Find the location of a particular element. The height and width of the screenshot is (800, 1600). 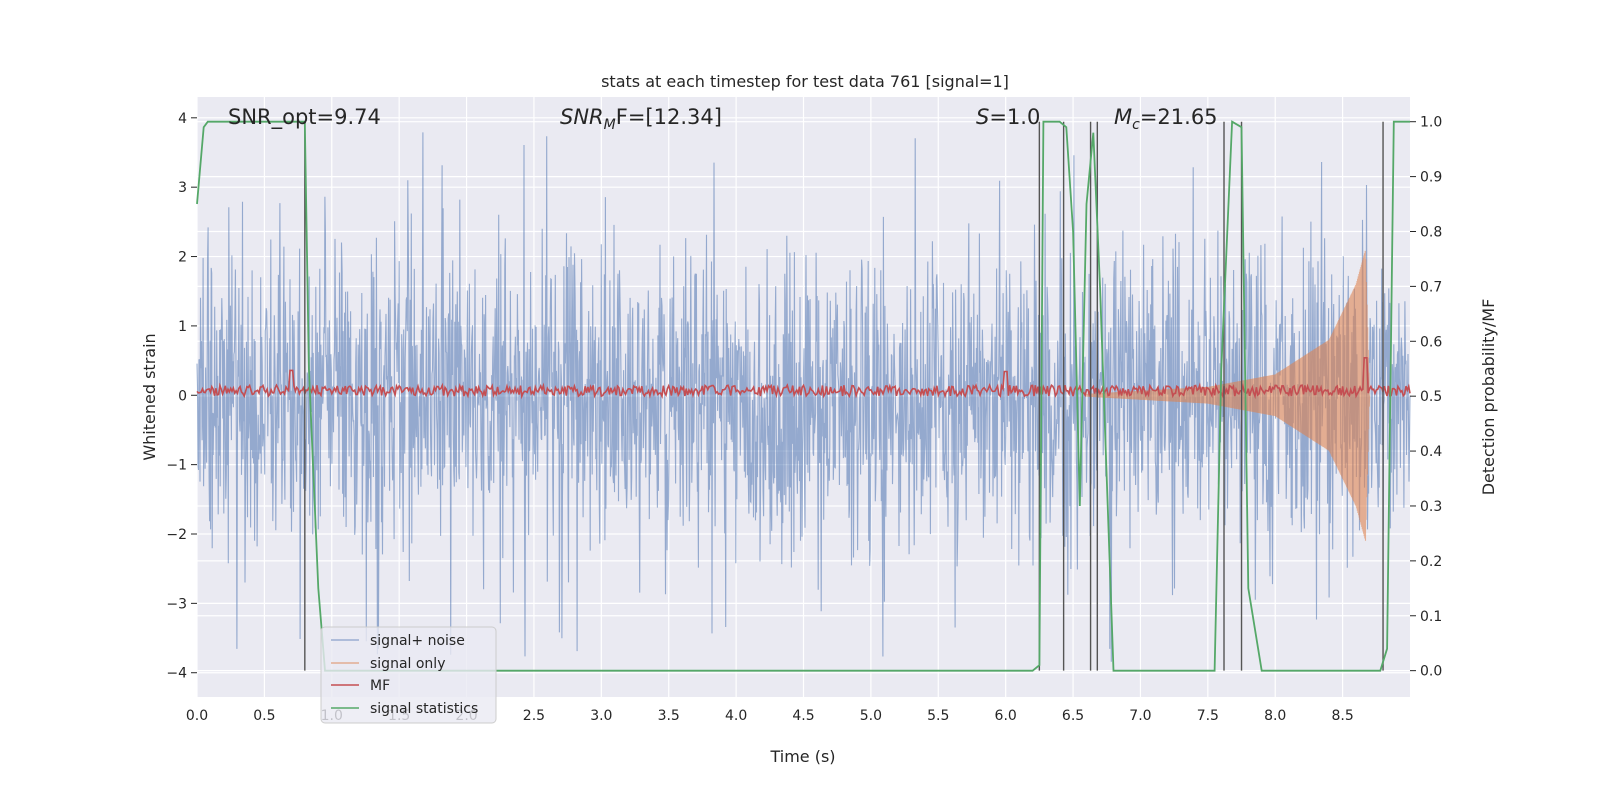

snr-mf-symbol: SNR is located at coordinates (582, 117).